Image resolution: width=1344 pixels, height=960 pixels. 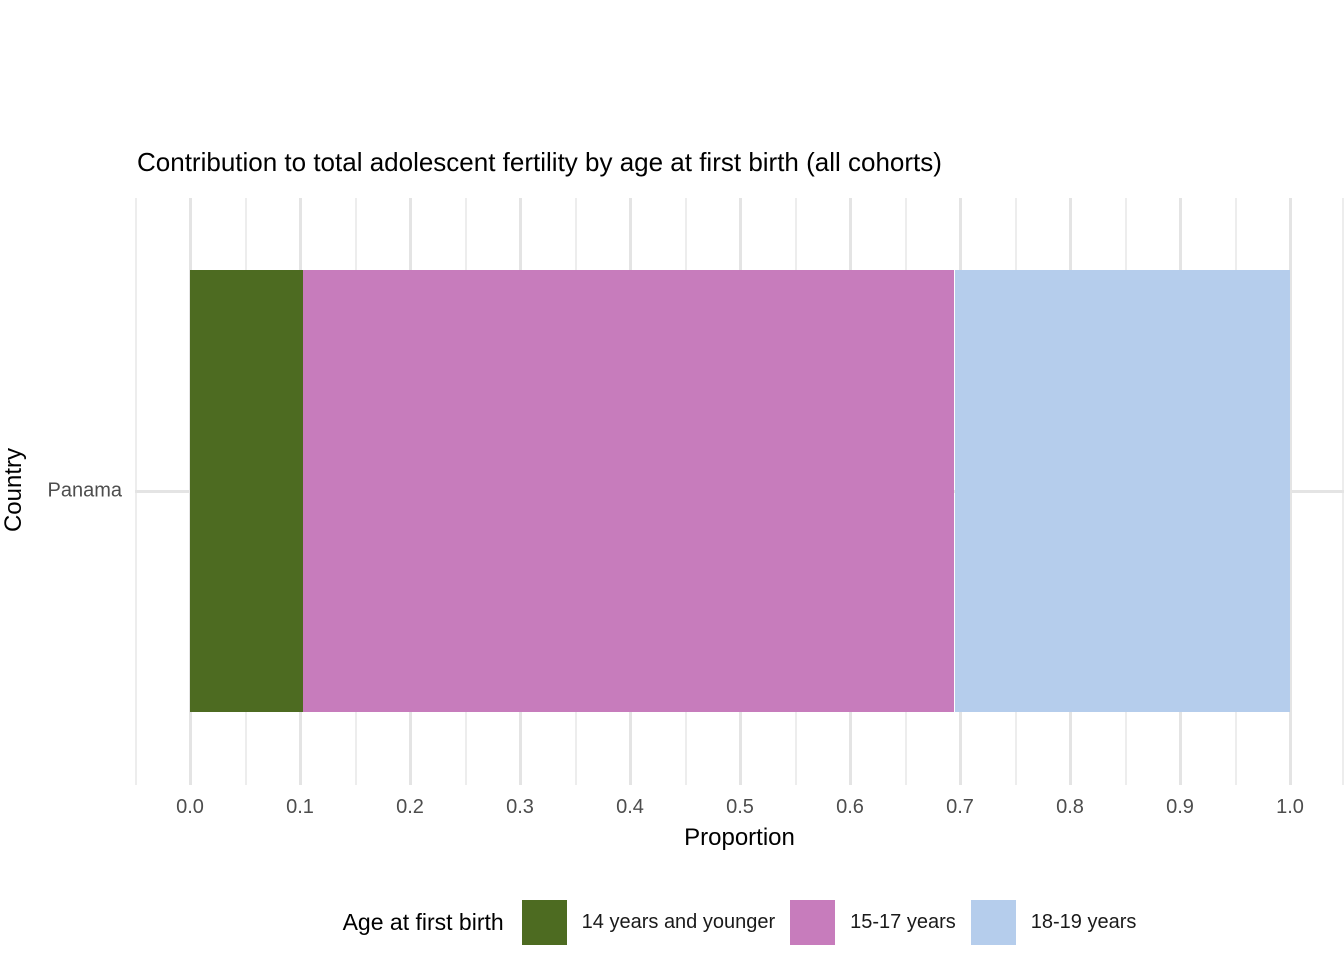 What do you see at coordinates (630, 807) in the screenshot?
I see `x-tick-label: 0.4` at bounding box center [630, 807].